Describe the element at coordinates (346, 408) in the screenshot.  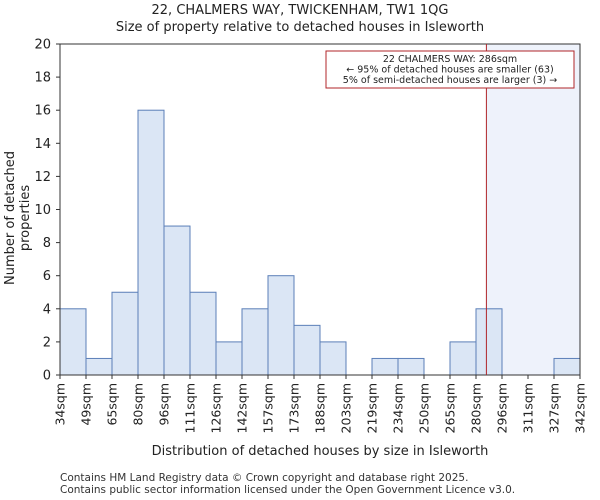
I see `x-tick-label: 203sqm` at that location.